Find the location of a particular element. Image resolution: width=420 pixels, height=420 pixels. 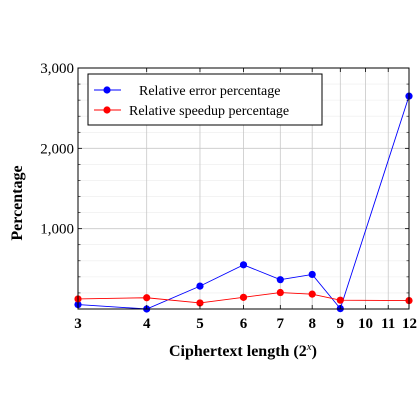

x-tick-label: 5 is located at coordinates (200, 324).